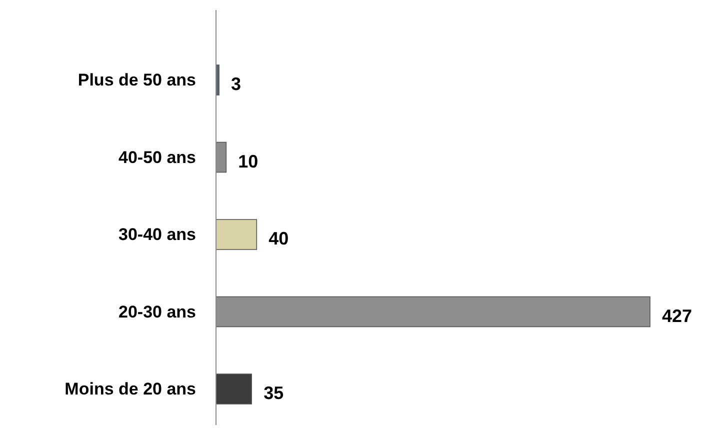 The width and height of the screenshot is (705, 428). I want to click on y-tick-label: 30-40 ans, so click(157, 234).